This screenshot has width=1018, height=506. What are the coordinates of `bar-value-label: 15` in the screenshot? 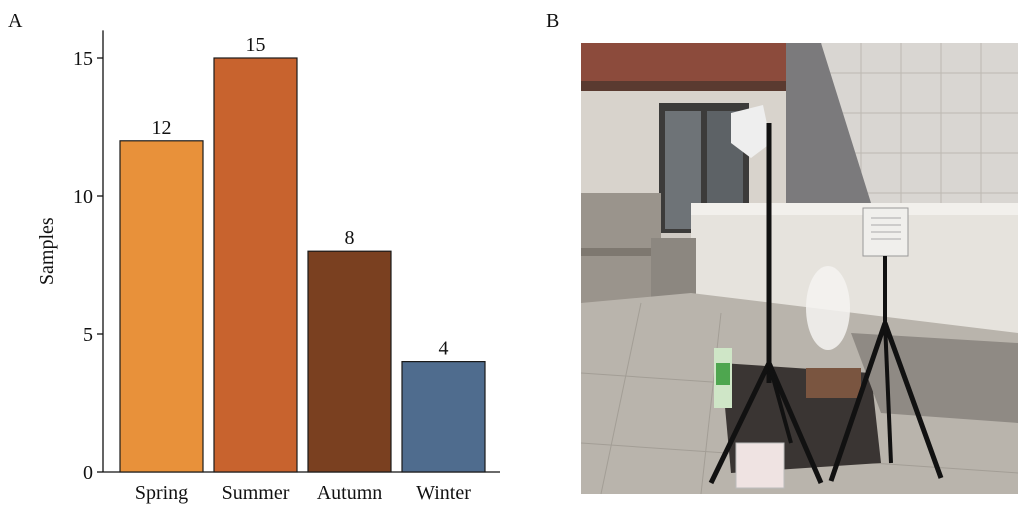 It's located at (256, 45).